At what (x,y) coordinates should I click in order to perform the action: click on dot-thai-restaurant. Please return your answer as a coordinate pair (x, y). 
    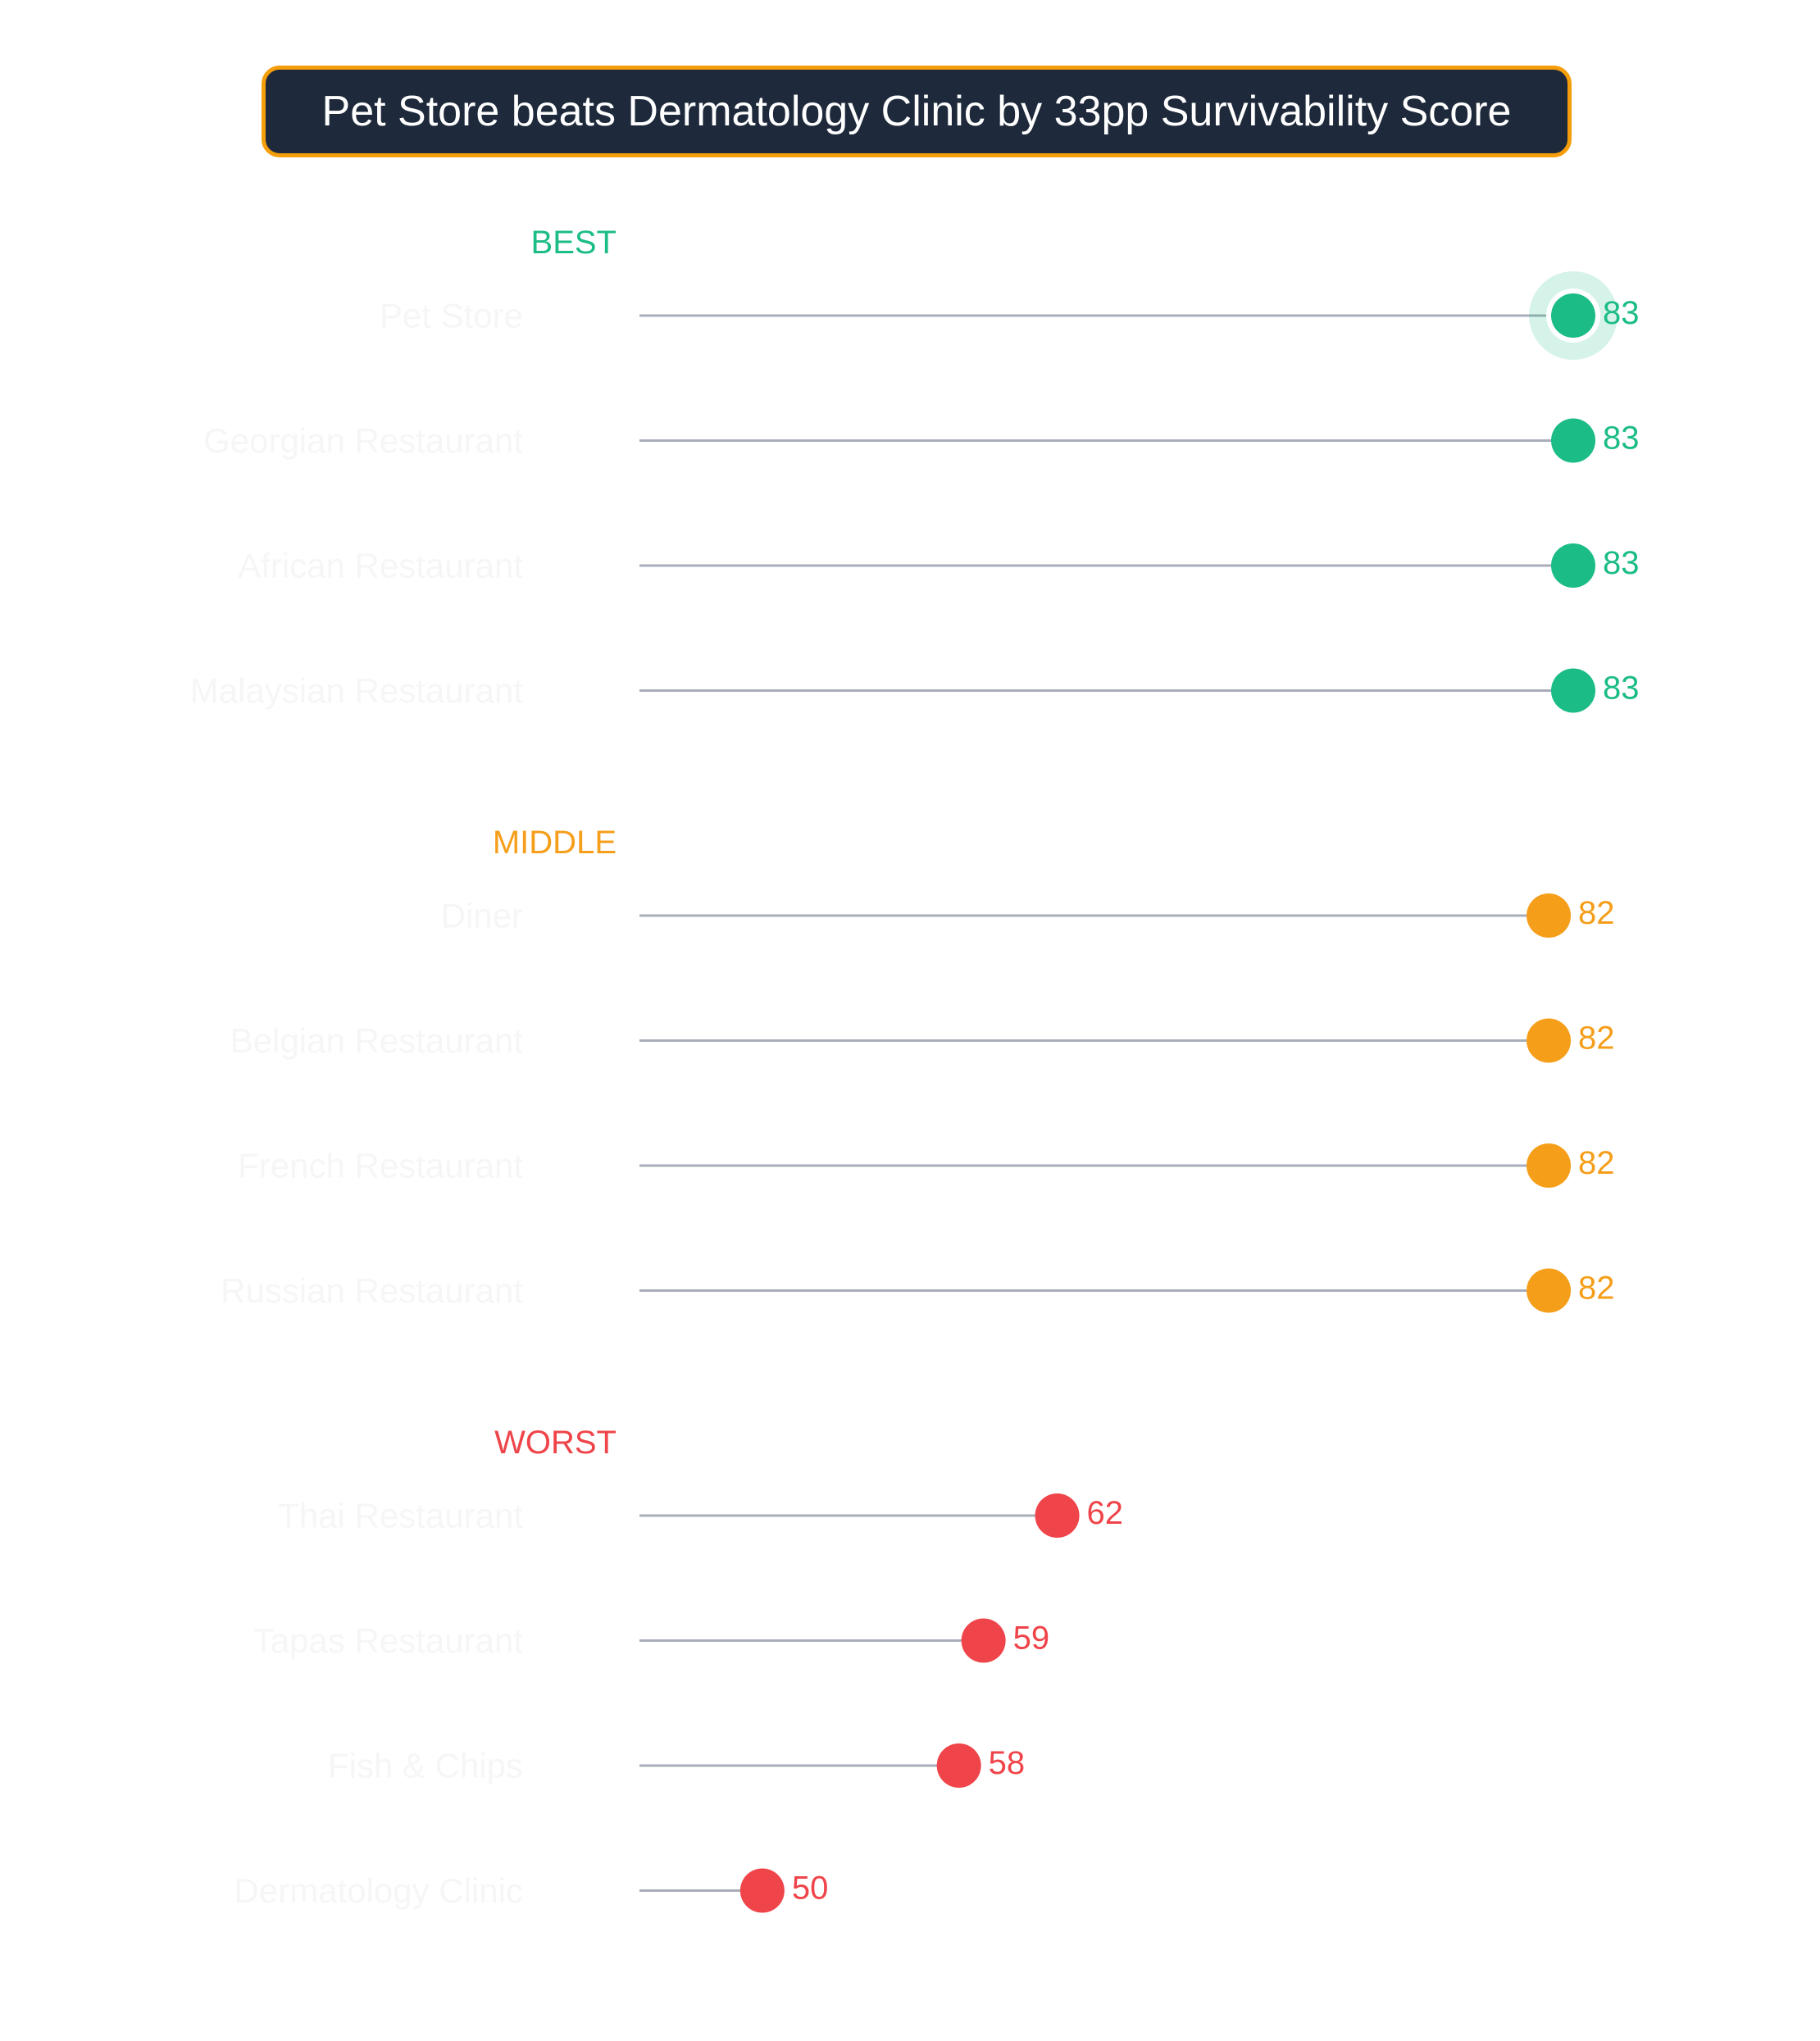
    Looking at the image, I should click on (1057, 1515).